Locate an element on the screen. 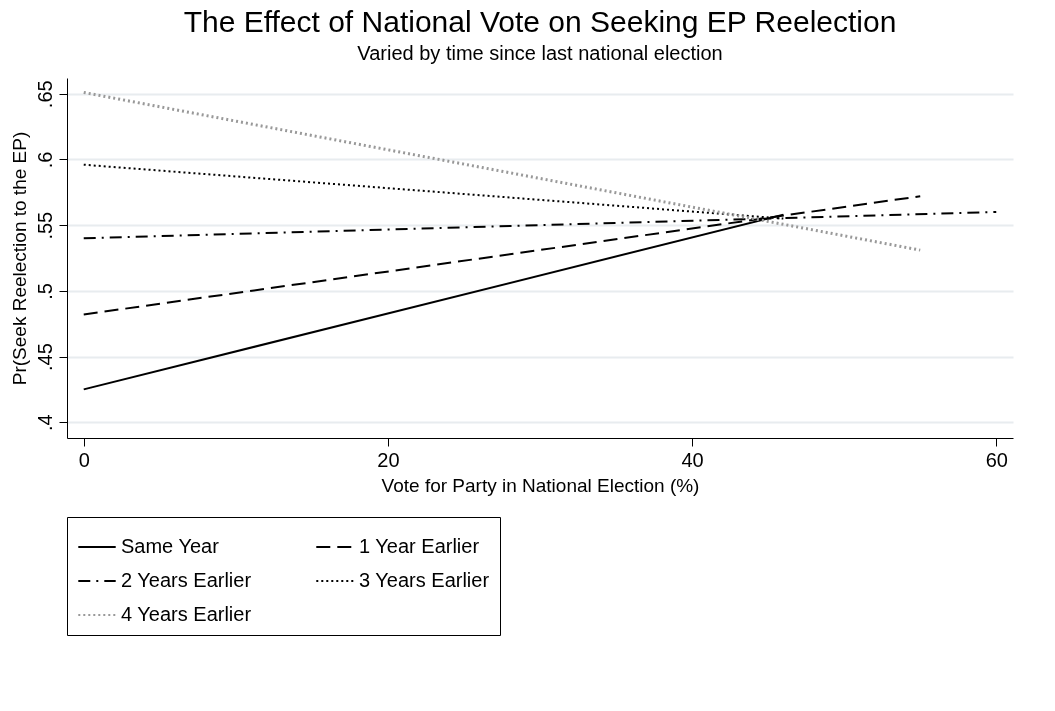 The width and height of the screenshot is (1055, 711). chart-title: The Effect of National Vote on Seeking EP Reelection is located at coordinates (540, 21).